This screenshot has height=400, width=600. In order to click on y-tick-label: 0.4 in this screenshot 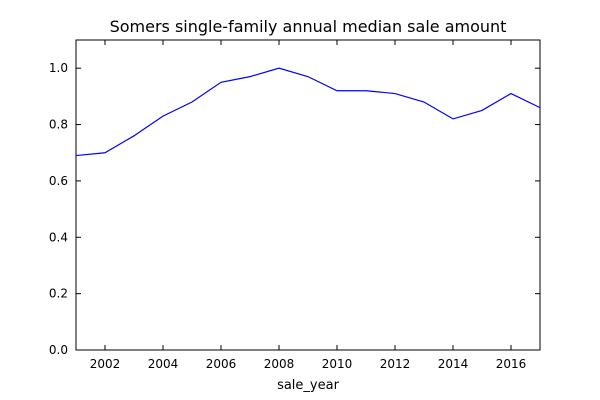, I will do `click(58, 237)`.